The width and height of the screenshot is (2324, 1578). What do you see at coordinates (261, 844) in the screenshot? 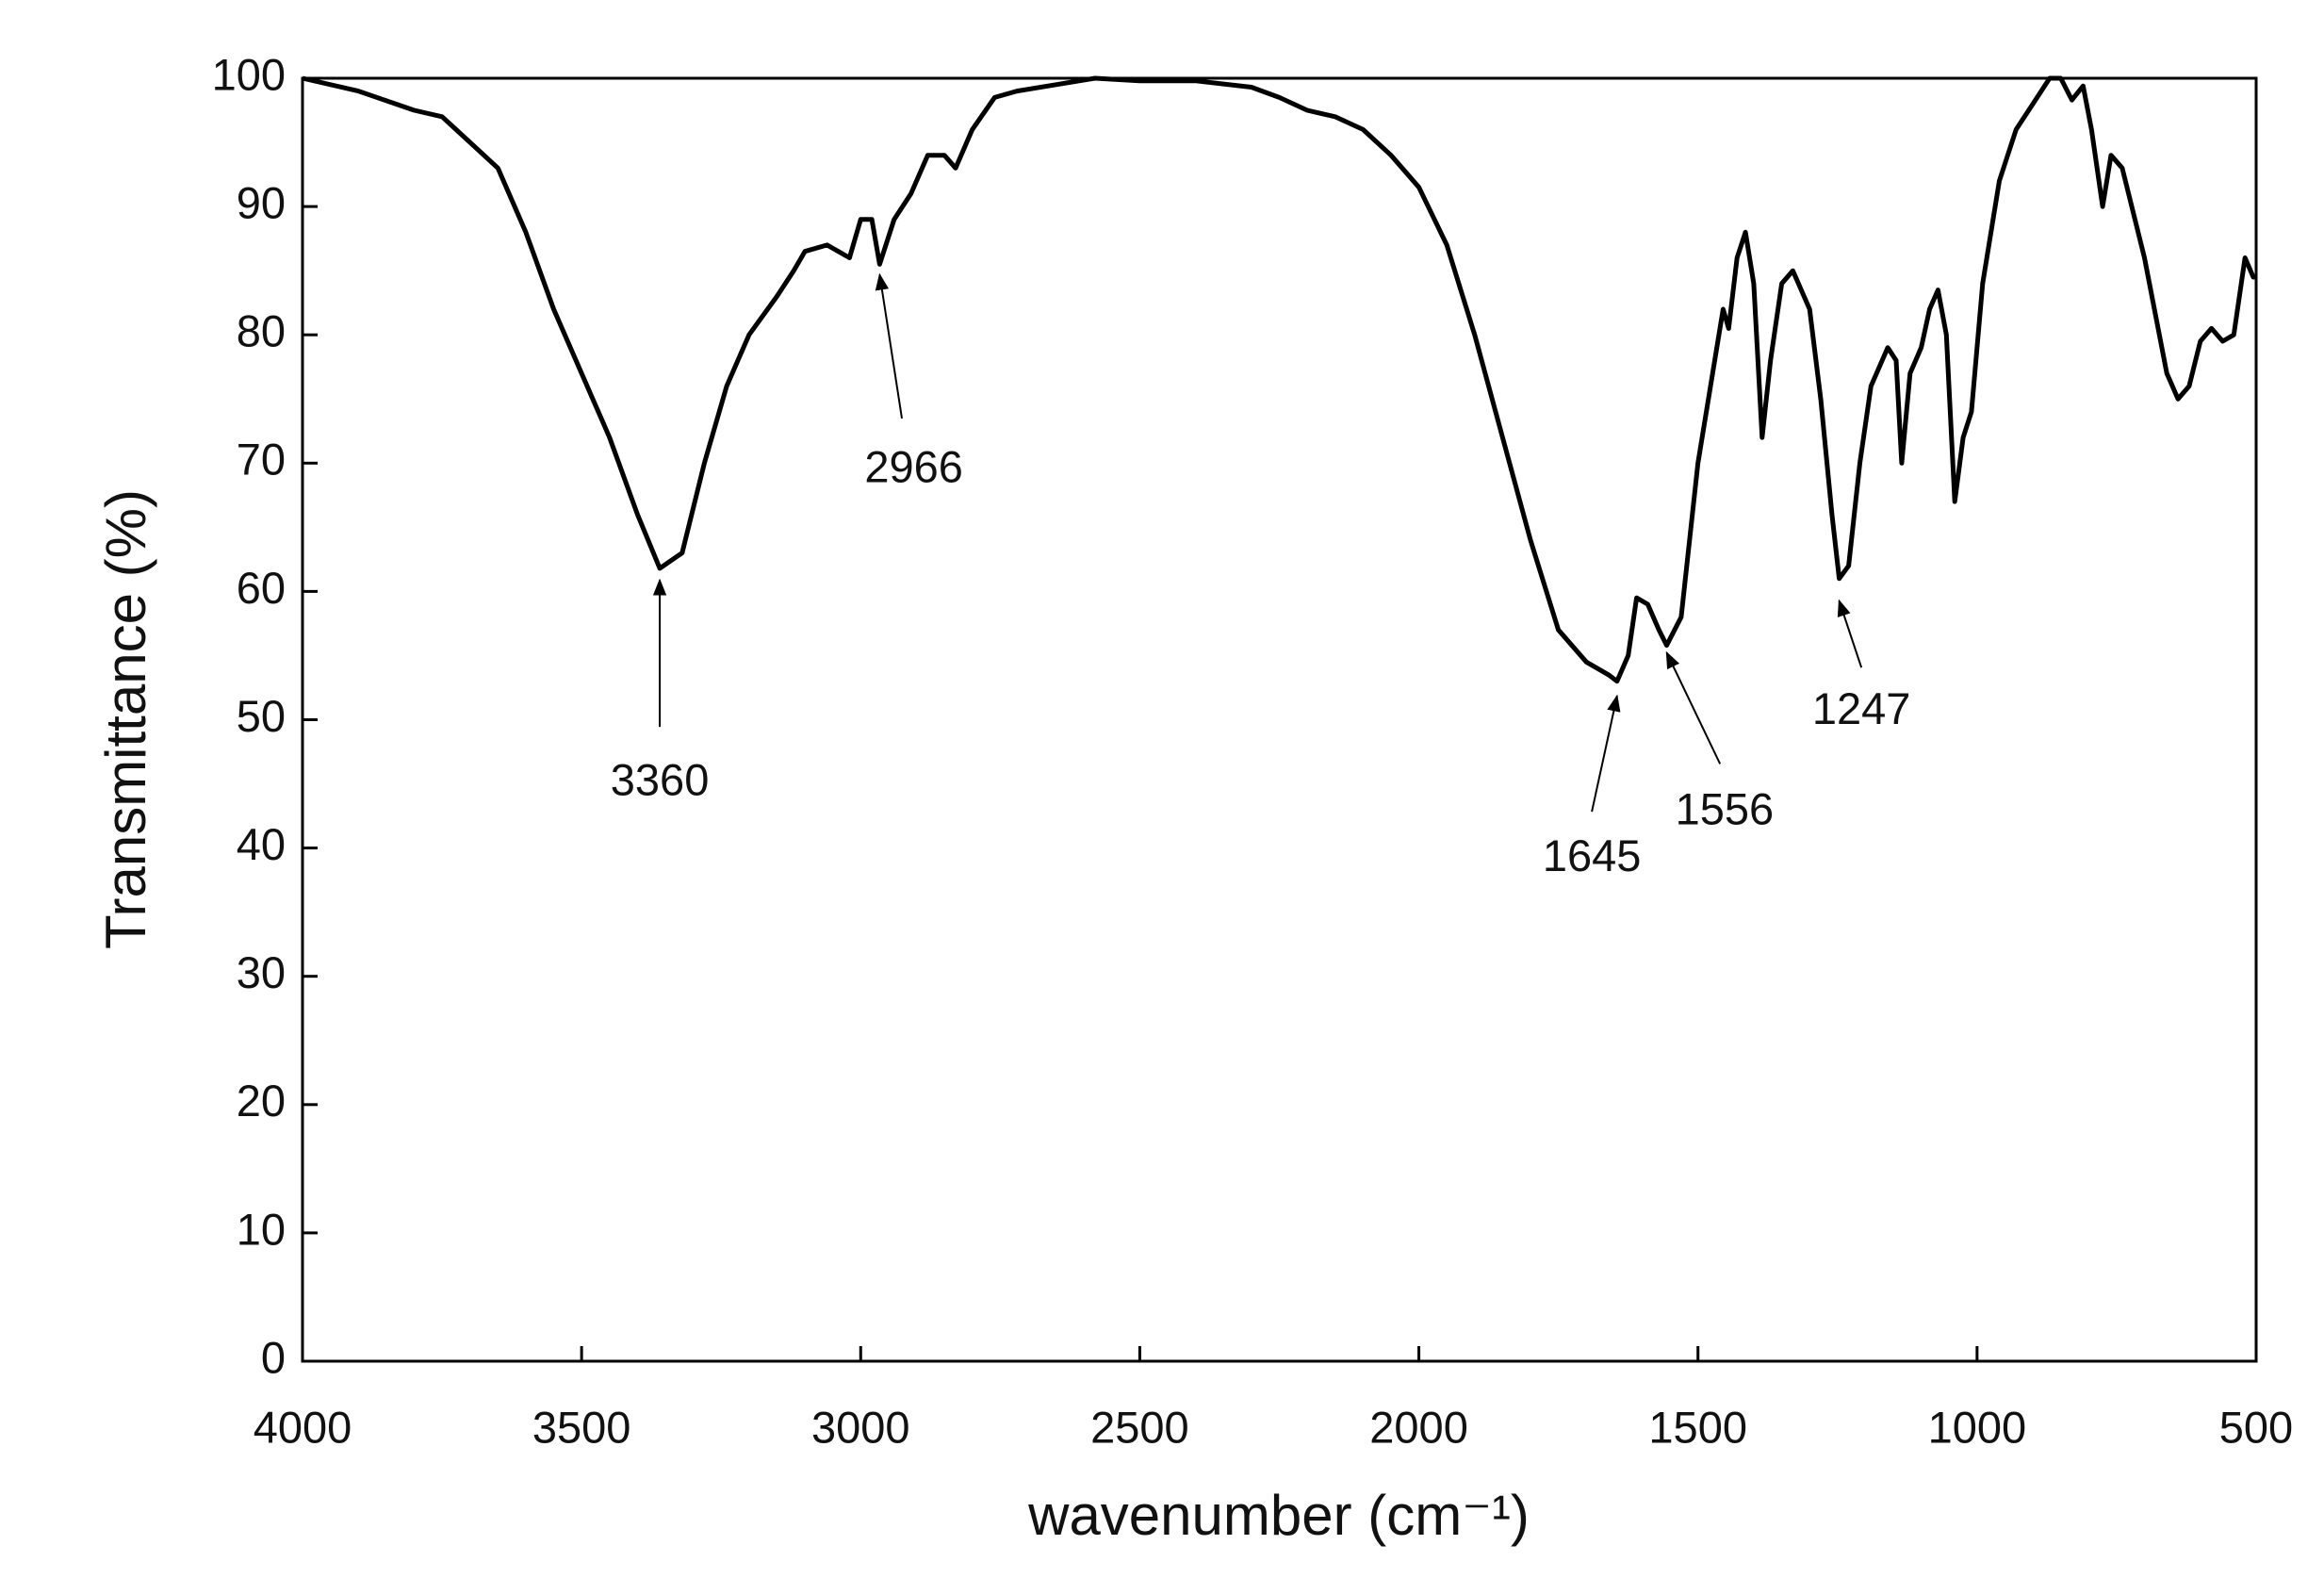
I see `y-tick-label: 40` at bounding box center [261, 844].